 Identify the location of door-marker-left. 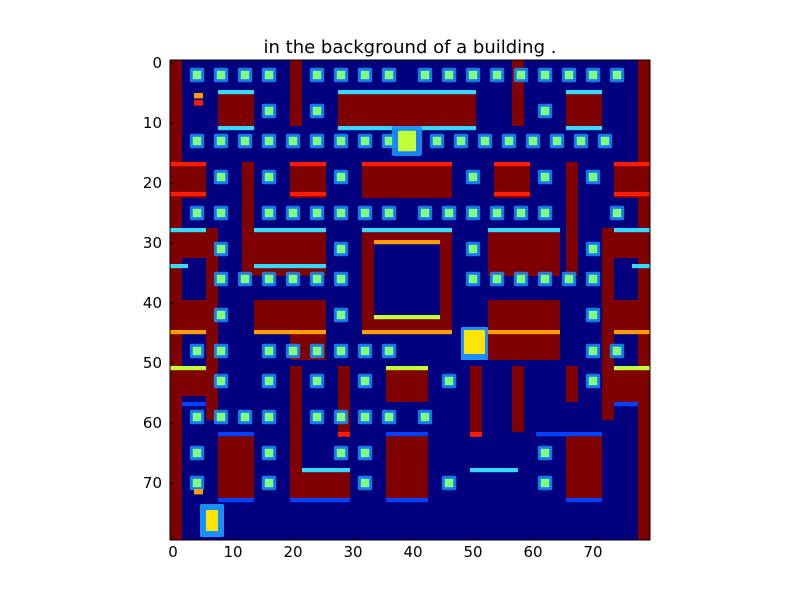
(344, 434).